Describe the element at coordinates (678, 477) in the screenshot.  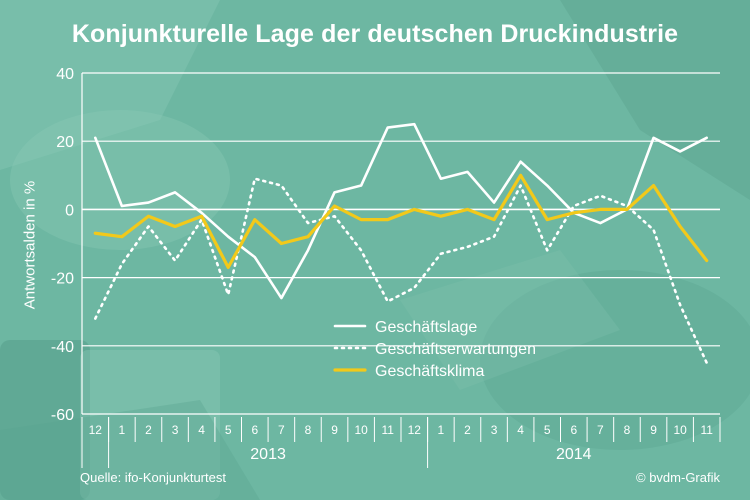
I see `credit-note: © bvdm-Grafik` at that location.